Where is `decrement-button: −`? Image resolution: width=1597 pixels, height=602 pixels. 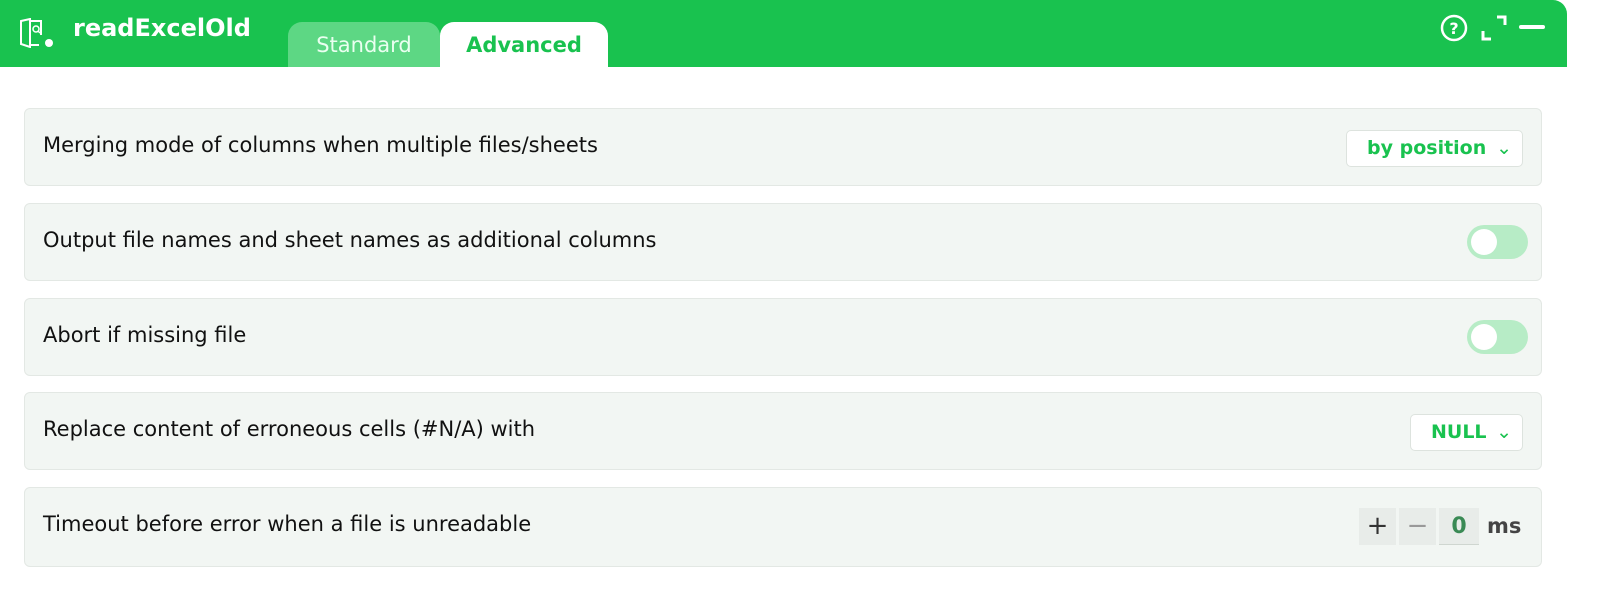 decrement-button: − is located at coordinates (1417, 526).